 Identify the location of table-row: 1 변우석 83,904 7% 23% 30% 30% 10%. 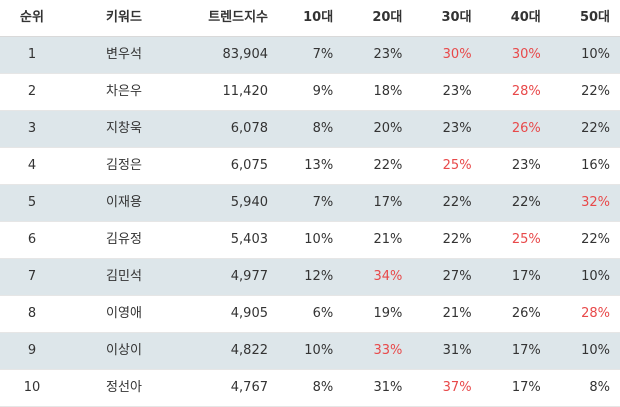
(310, 55).